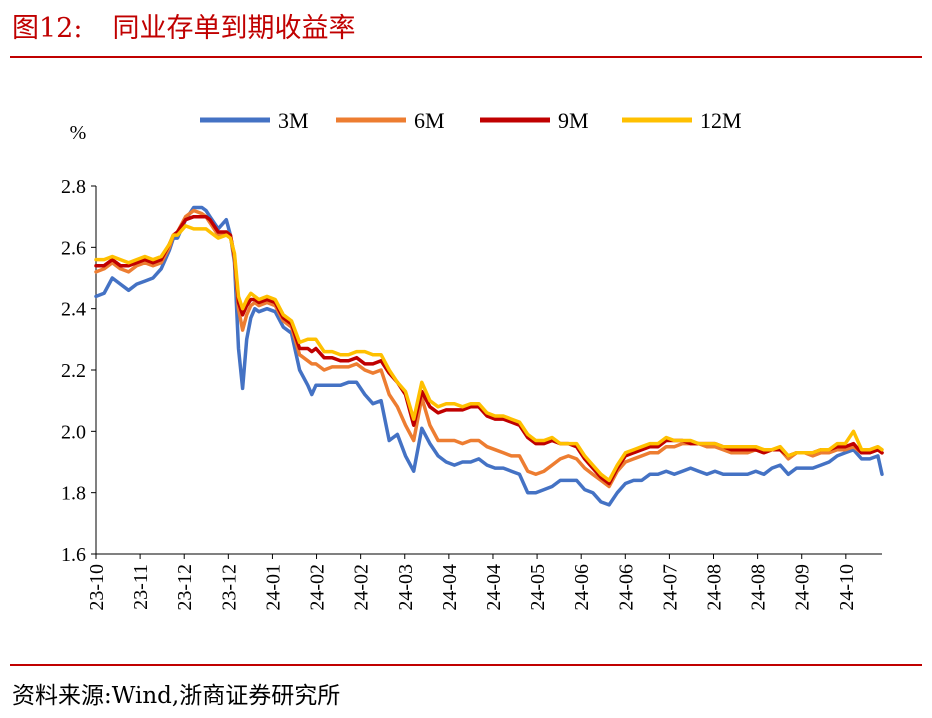 The height and width of the screenshot is (718, 932). I want to click on y-tick-label: 2.4, so click(73, 310).